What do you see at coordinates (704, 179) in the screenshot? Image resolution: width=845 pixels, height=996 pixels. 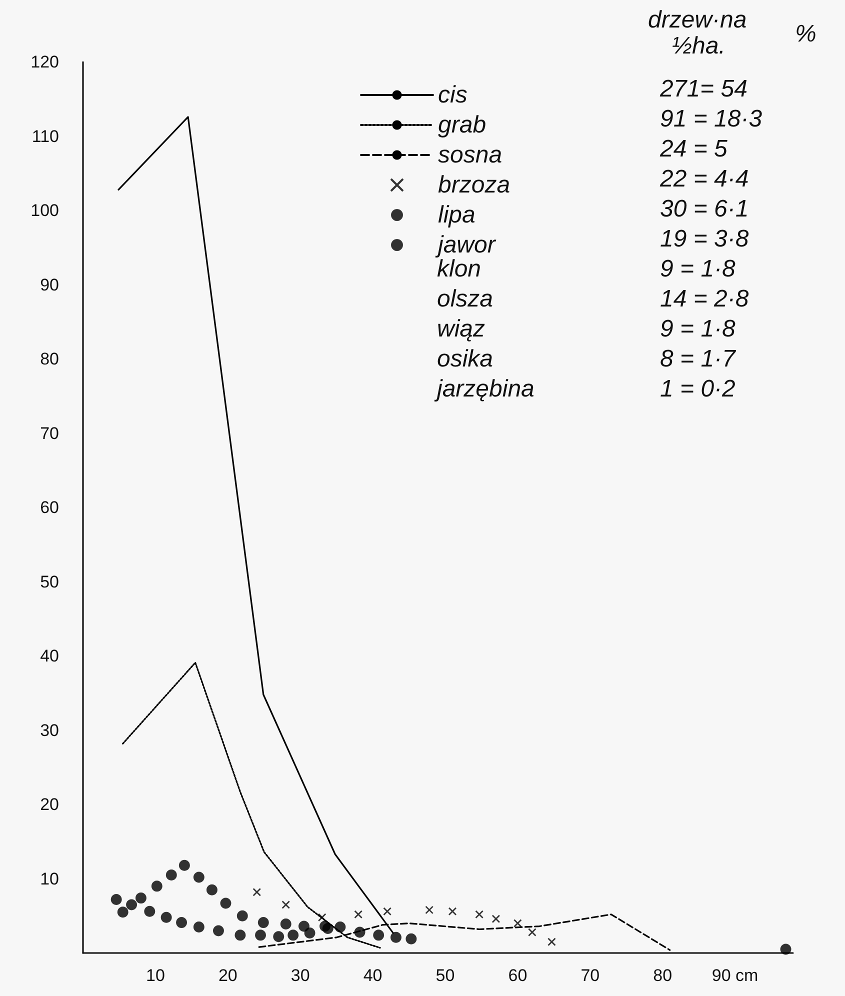 I see `annotation: 22 = 4·4` at bounding box center [704, 179].